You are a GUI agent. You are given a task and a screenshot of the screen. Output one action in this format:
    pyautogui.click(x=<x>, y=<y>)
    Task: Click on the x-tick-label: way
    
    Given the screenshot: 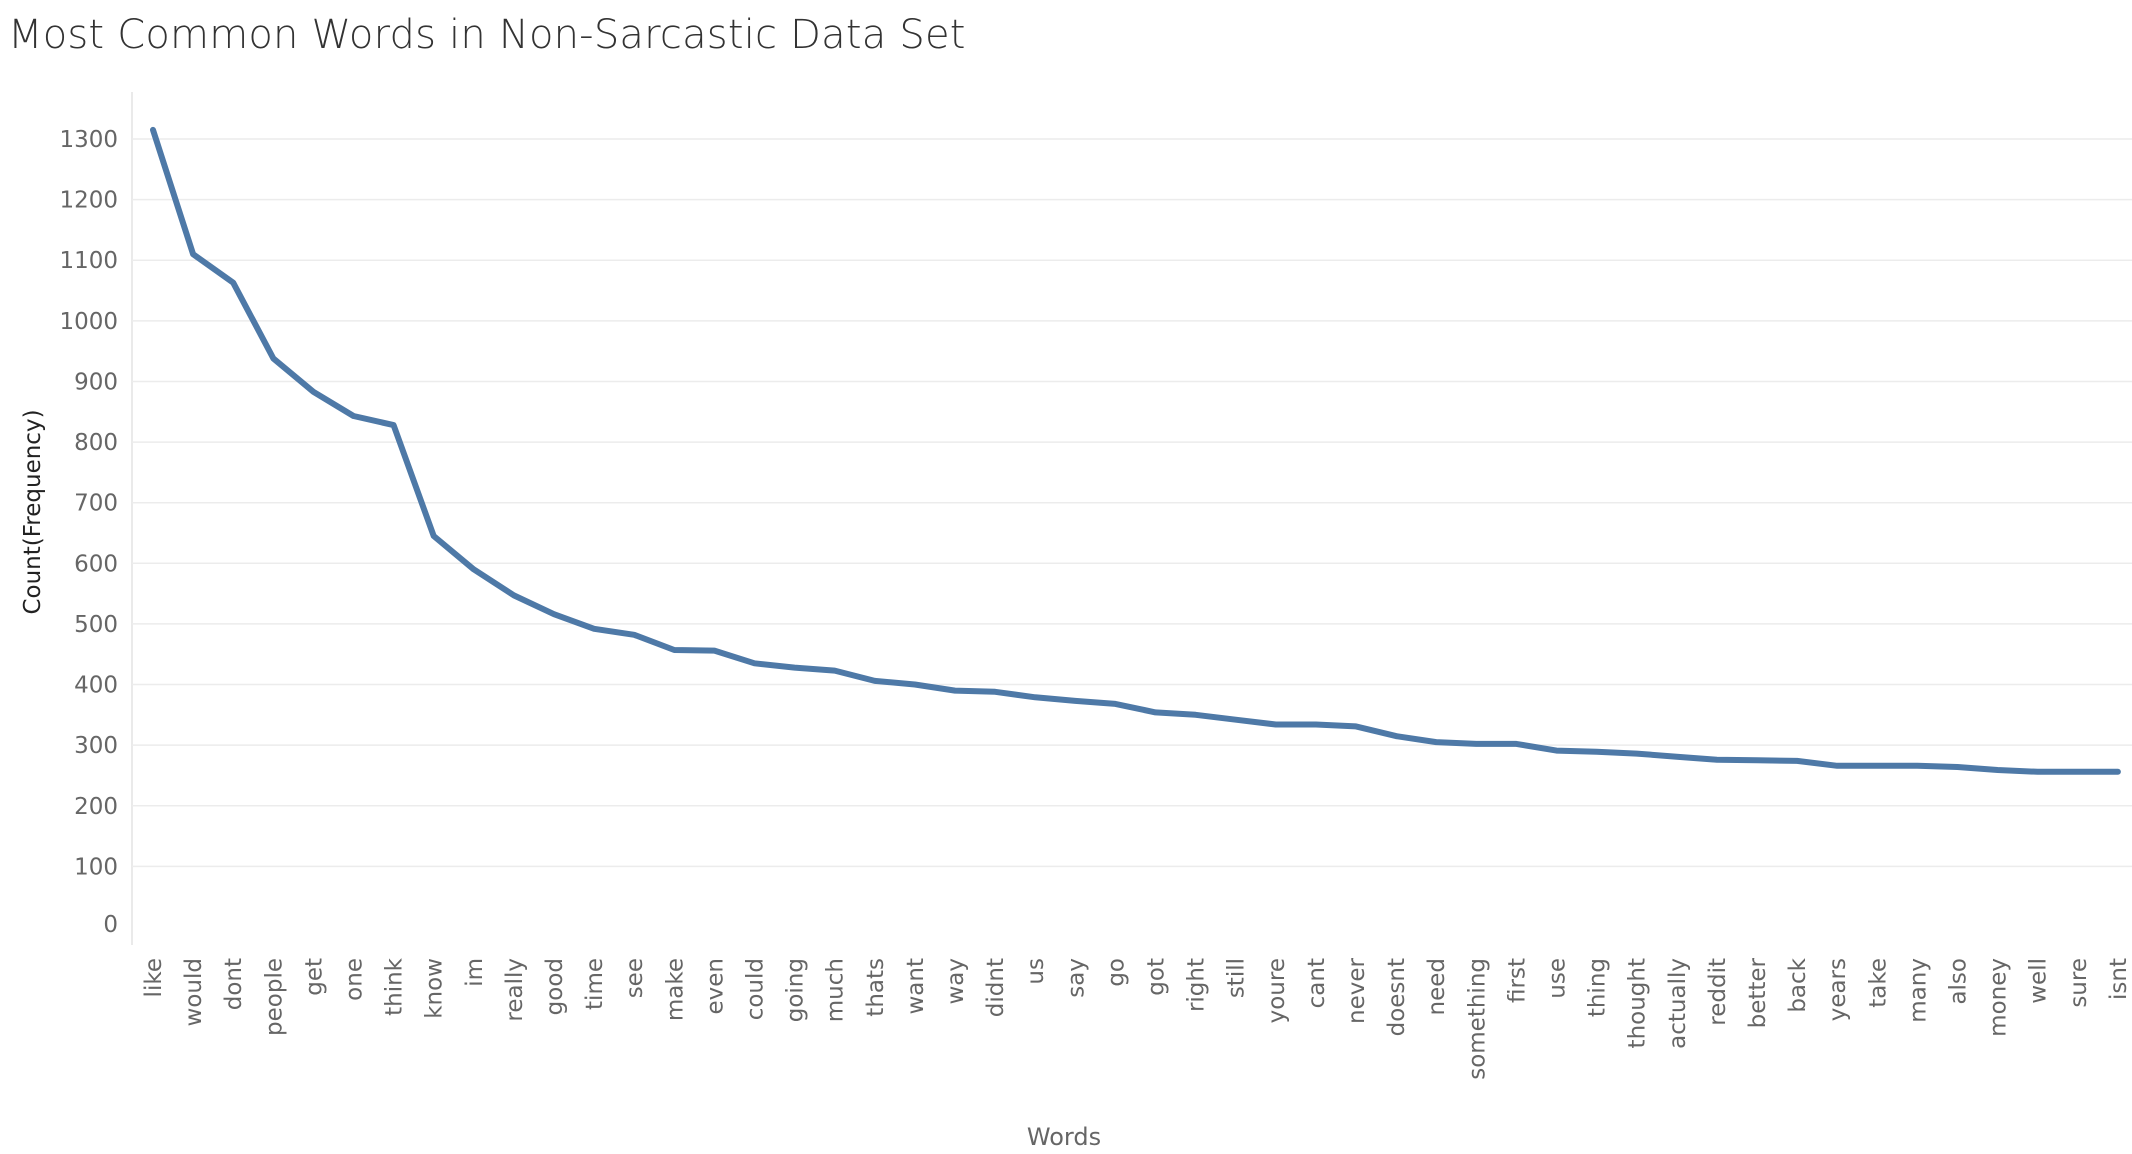 What is the action you would take?
    pyautogui.click(x=956, y=981)
    